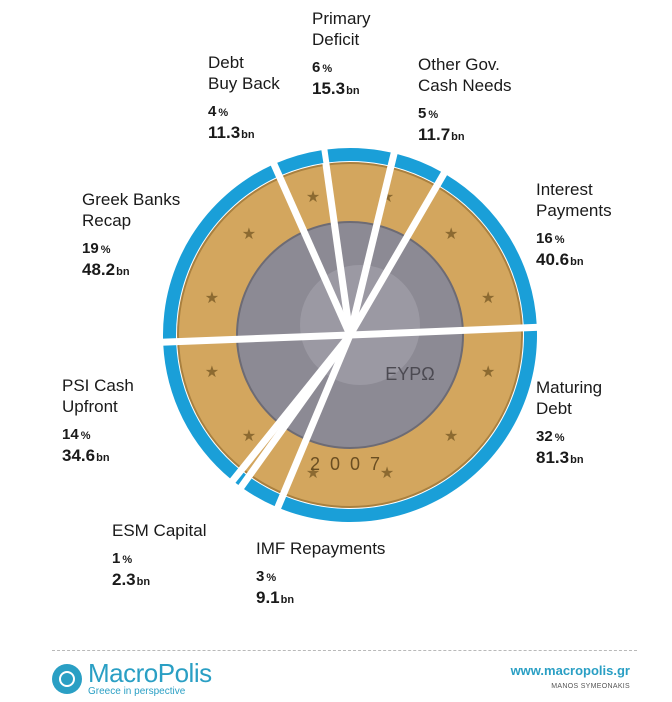 This screenshot has width=672, height=702. What do you see at coordinates (98, 385) in the screenshot?
I see `slice-category-label: PSI Cash` at bounding box center [98, 385].